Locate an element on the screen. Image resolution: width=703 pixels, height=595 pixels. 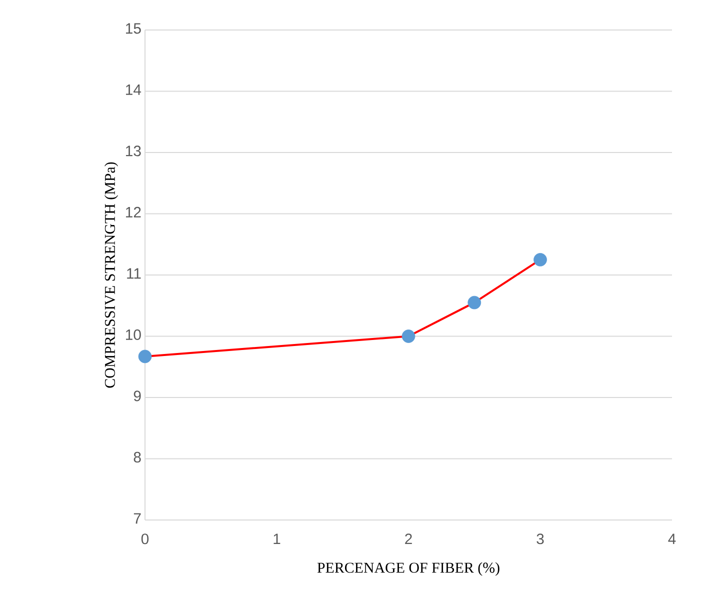
x-tick-label: 4 is located at coordinates (672, 539).